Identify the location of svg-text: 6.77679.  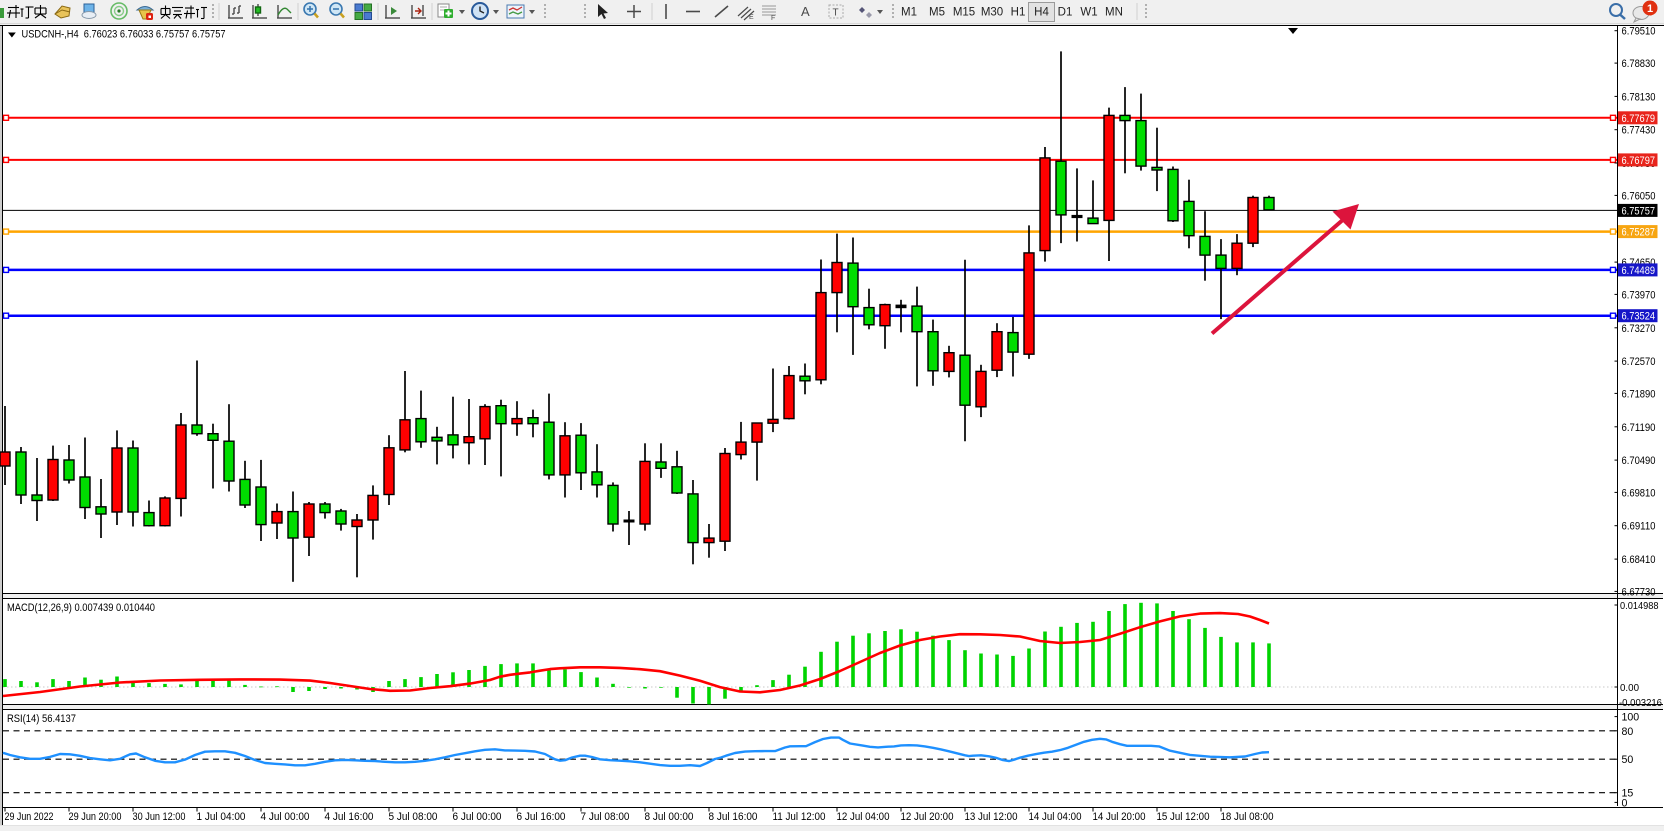
(1639, 119).